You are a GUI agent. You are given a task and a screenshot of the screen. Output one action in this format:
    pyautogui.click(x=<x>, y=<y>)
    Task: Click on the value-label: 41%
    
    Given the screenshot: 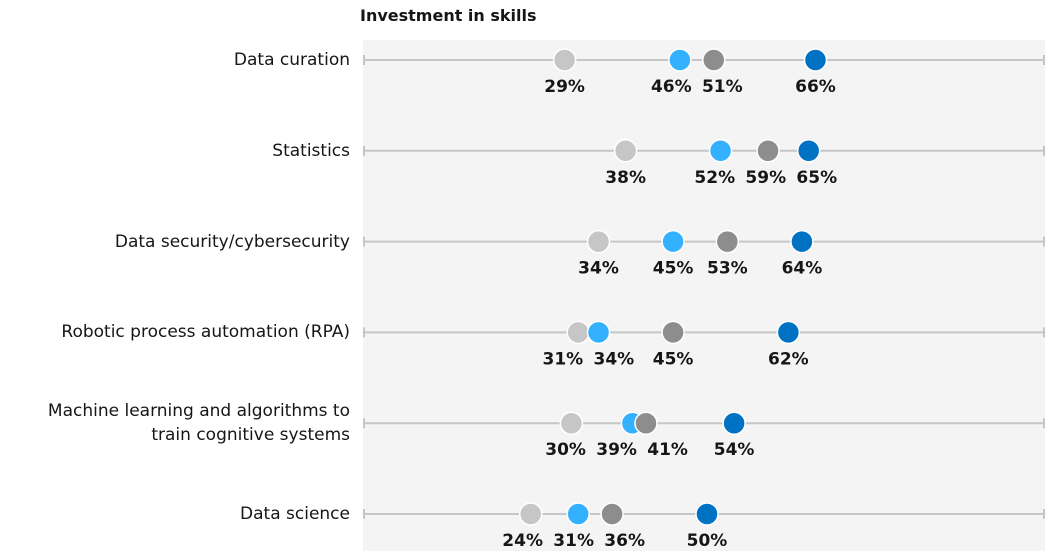 What is the action you would take?
    pyautogui.click(x=667, y=450)
    